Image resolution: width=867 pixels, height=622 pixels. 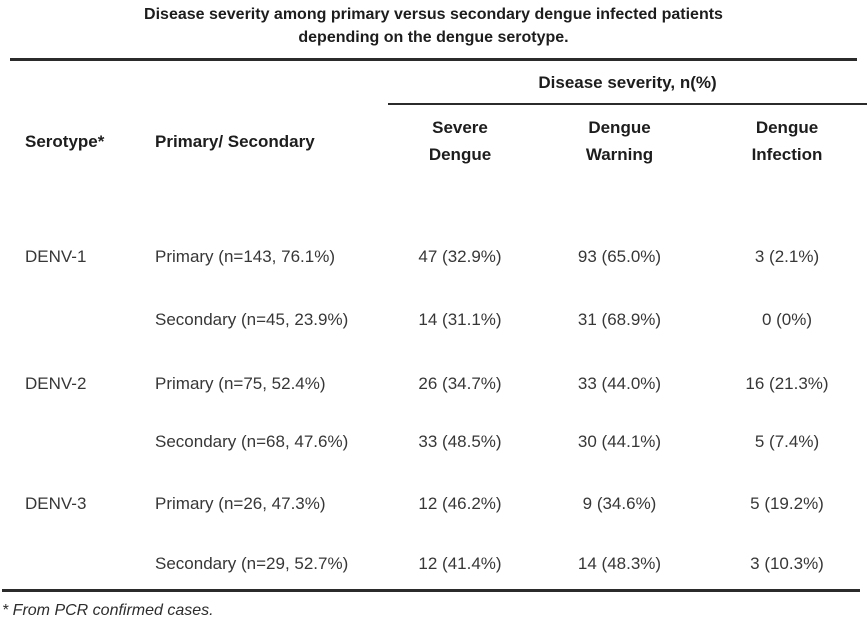 What do you see at coordinates (199, 83) in the screenshot?
I see `group-header-spacer` at bounding box center [199, 83].